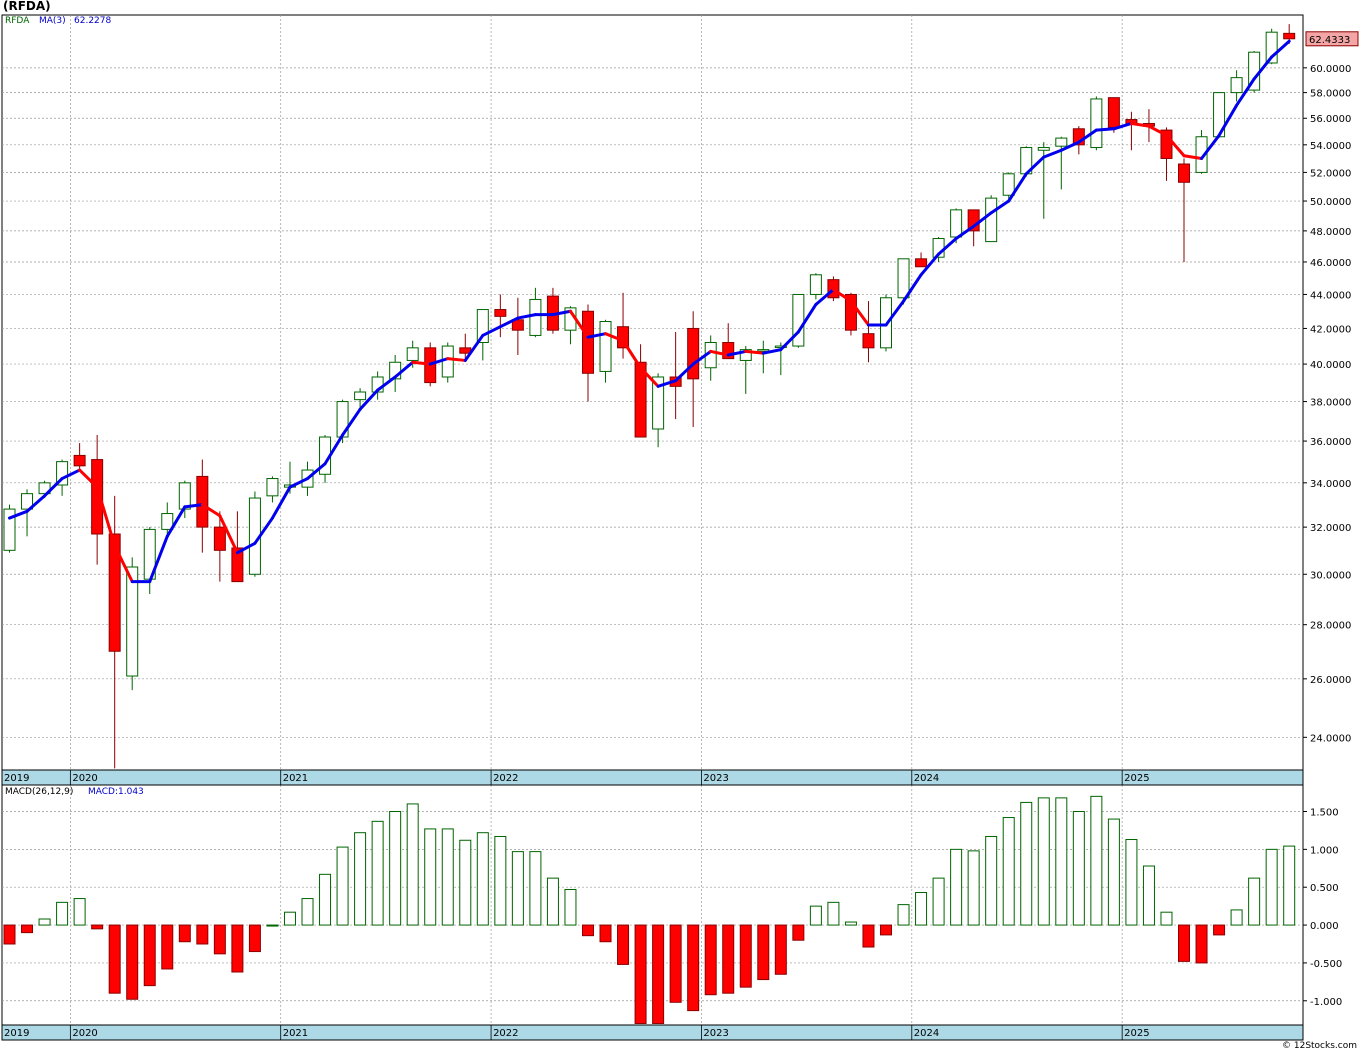  Describe the element at coordinates (926, 1033) in the screenshot. I see `year-label: 2024` at that location.